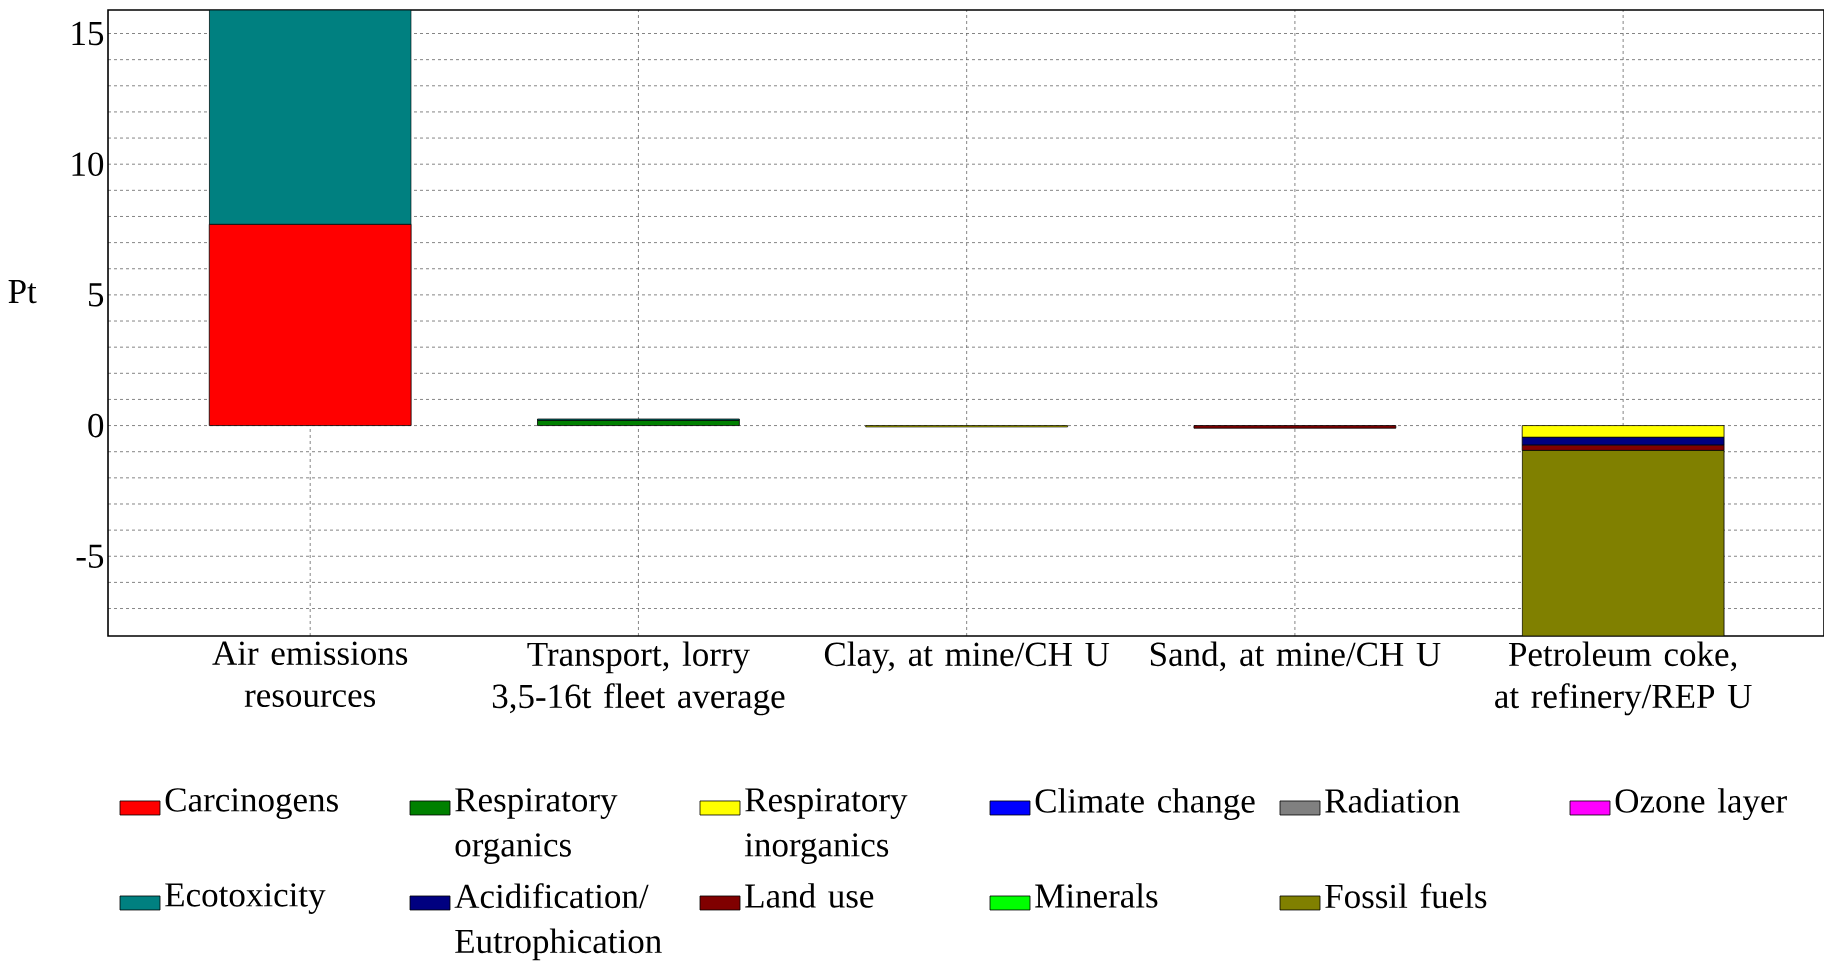 The height and width of the screenshot is (973, 1824). What do you see at coordinates (1096, 895) in the screenshot?
I see `legend-label: Minerals` at bounding box center [1096, 895].